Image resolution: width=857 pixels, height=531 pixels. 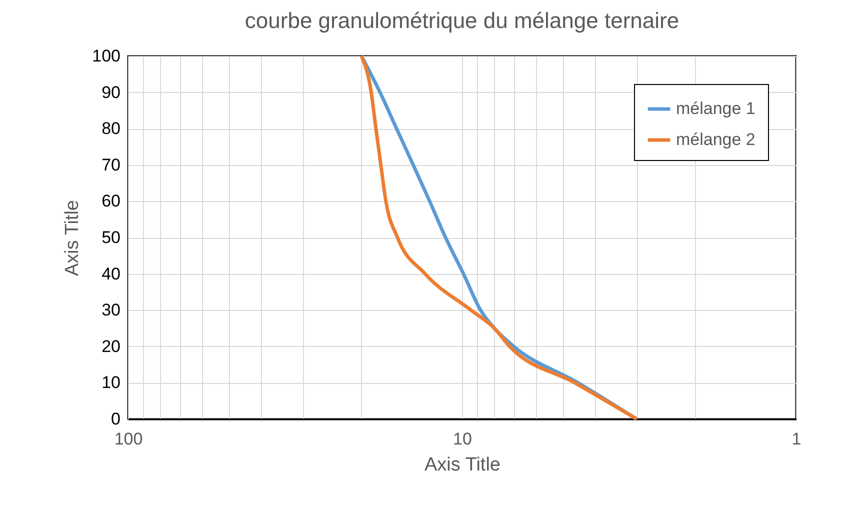 I want to click on y-tick-label: 90, so click(x=111, y=92).